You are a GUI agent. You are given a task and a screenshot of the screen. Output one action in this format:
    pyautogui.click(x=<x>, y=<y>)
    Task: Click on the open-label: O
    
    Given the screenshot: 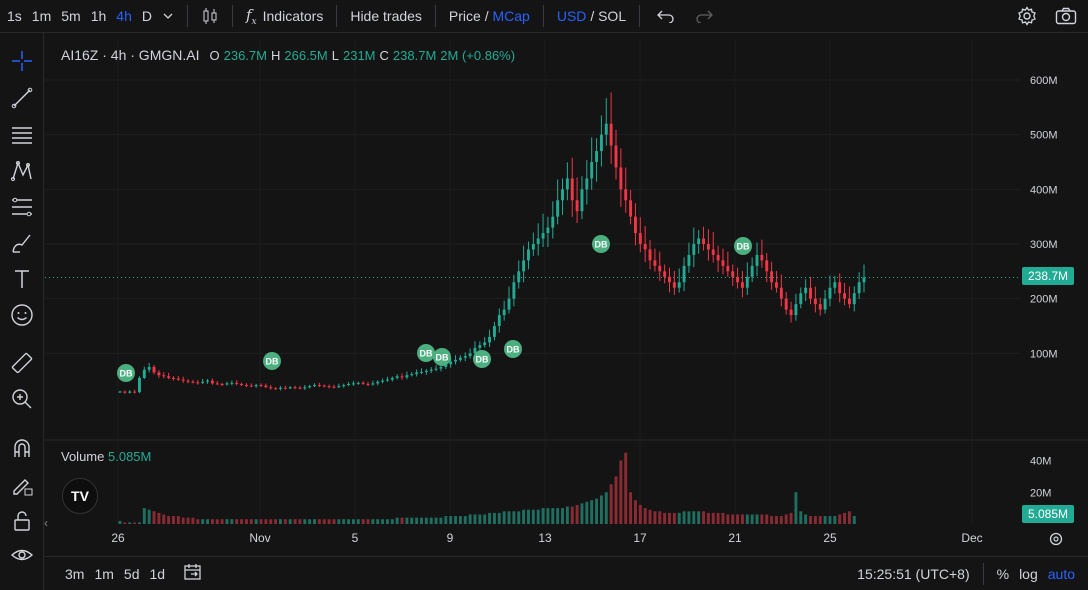 What is the action you would take?
    pyautogui.click(x=214, y=55)
    